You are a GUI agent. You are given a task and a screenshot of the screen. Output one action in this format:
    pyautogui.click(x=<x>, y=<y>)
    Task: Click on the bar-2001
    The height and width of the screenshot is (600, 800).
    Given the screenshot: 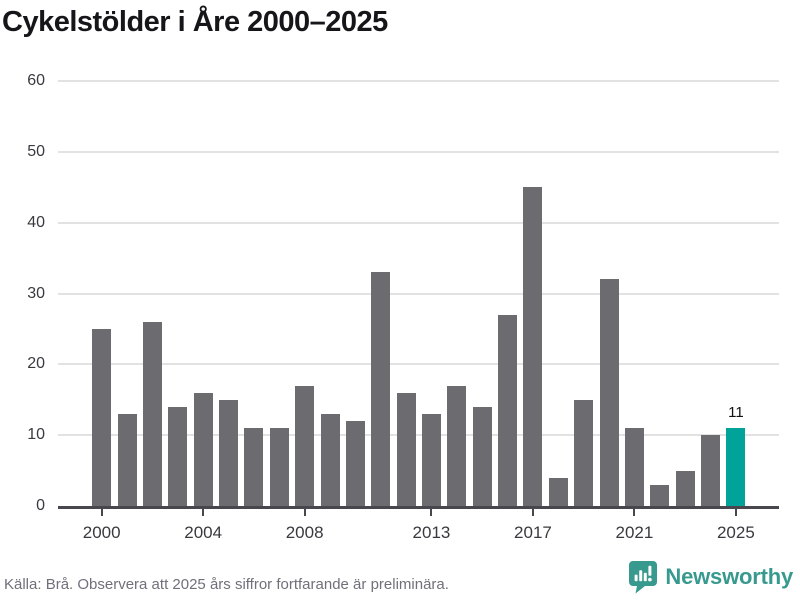 What is the action you would take?
    pyautogui.click(x=127, y=459)
    